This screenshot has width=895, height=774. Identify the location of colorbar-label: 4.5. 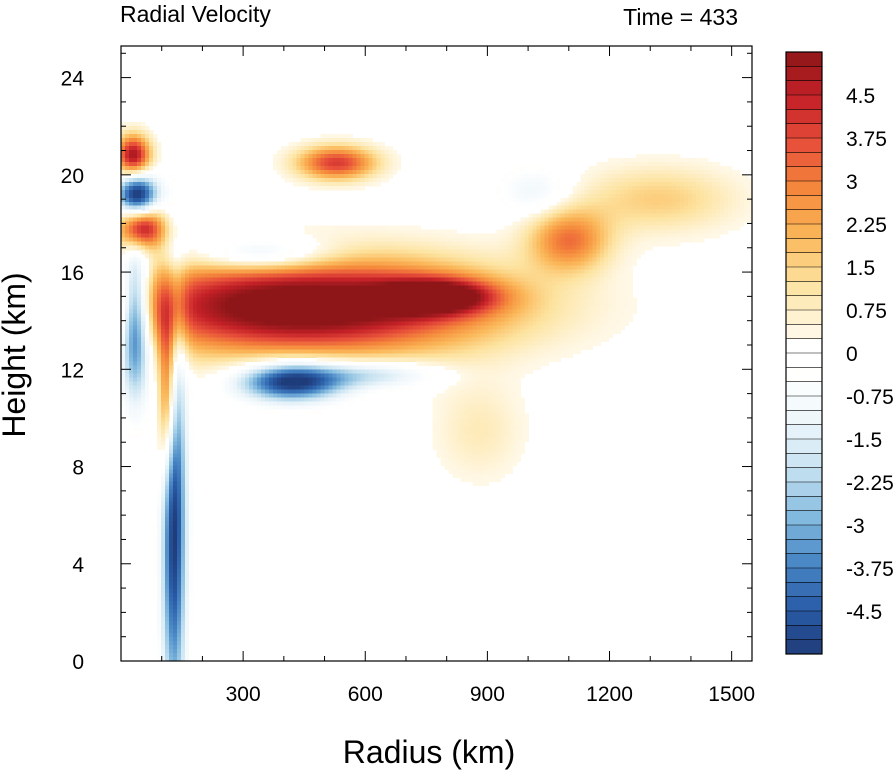
(860, 96).